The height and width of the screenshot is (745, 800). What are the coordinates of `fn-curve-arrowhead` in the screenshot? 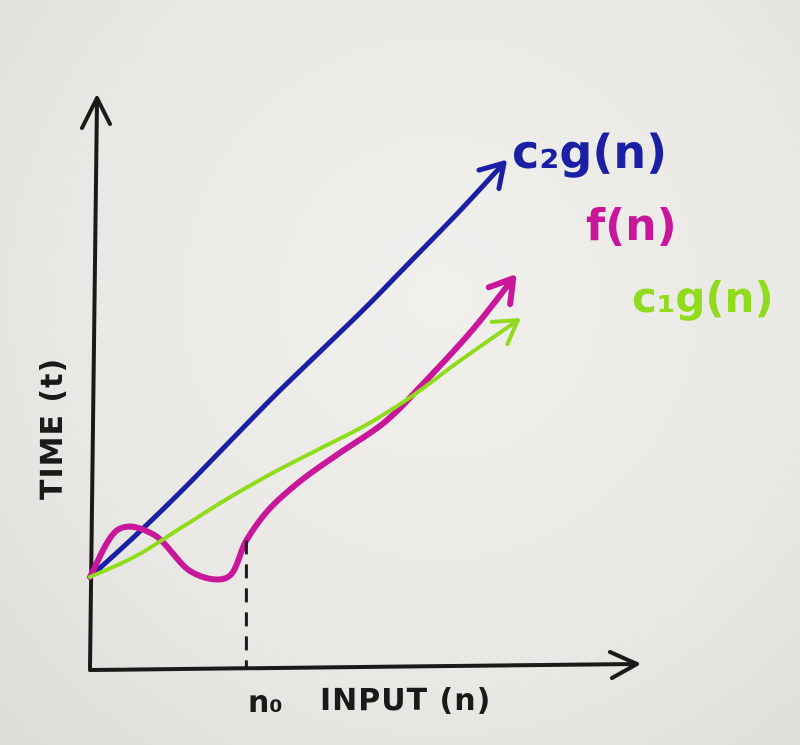 It's located at (501, 291).